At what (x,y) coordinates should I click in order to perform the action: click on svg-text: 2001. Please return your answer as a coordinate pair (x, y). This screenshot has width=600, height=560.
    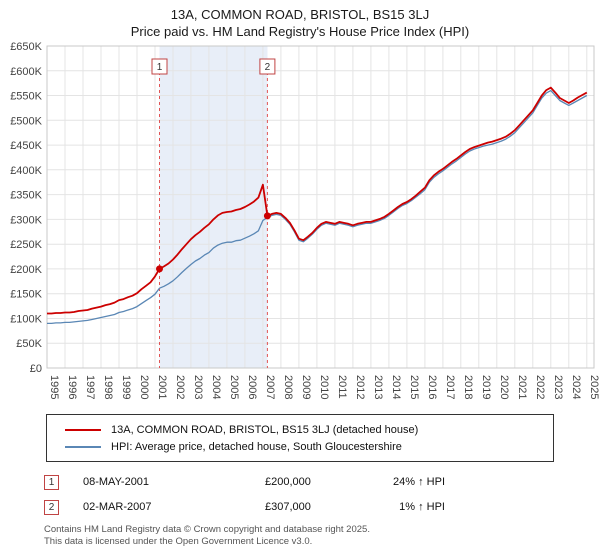
    Looking at the image, I should click on (162, 387).